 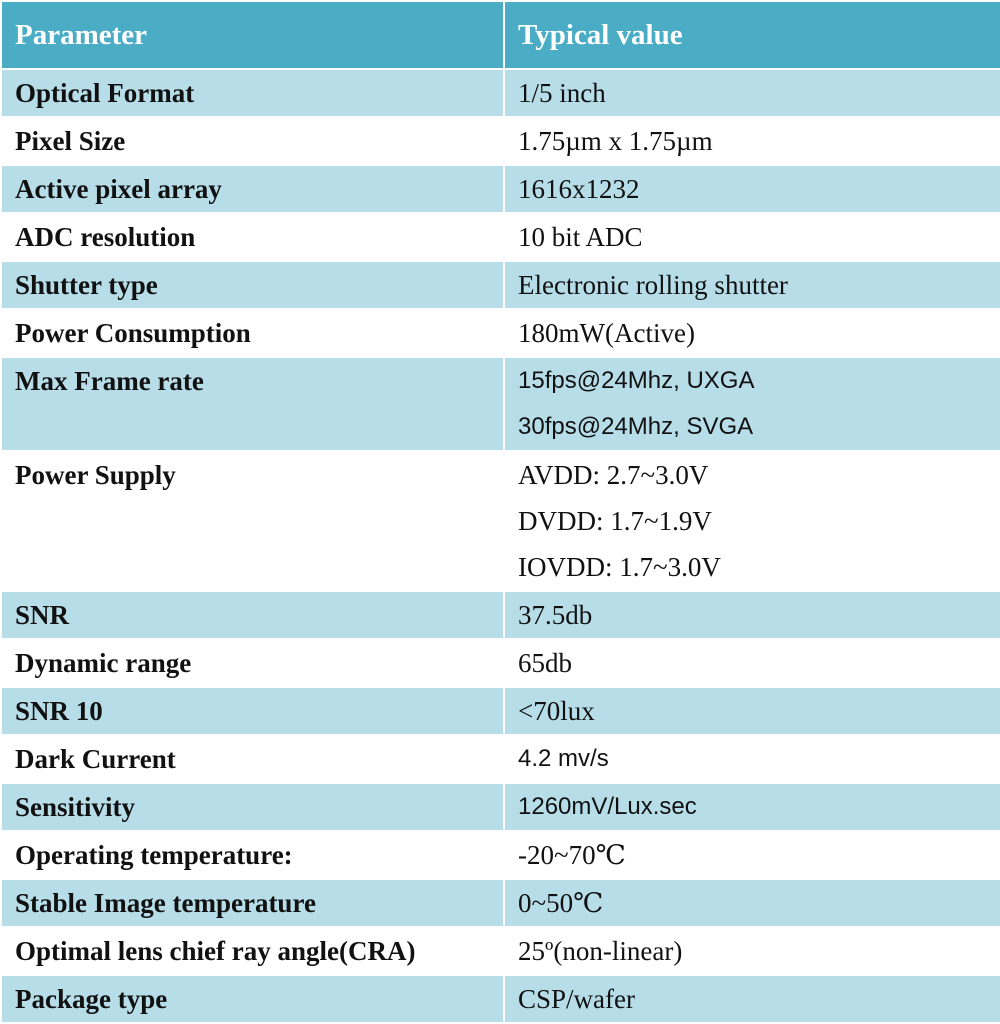 I want to click on table-row: Sensitivity 1260mV/Lux.sec, so click(x=500, y=807).